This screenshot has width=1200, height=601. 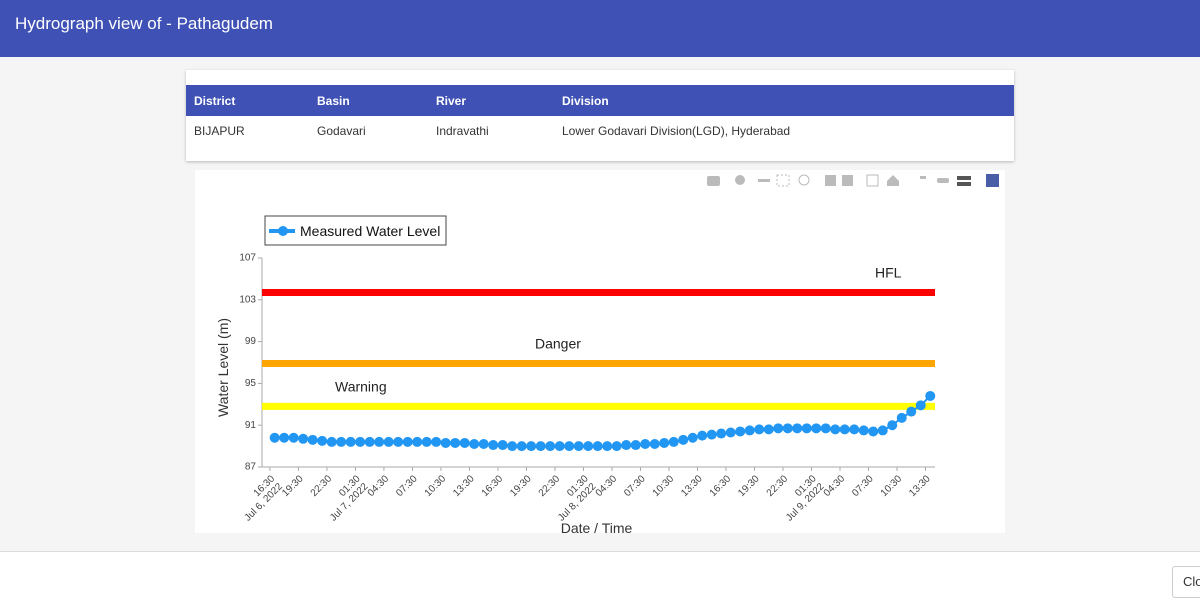 What do you see at coordinates (247, 299) in the screenshot?
I see `y-tick-label: 103` at bounding box center [247, 299].